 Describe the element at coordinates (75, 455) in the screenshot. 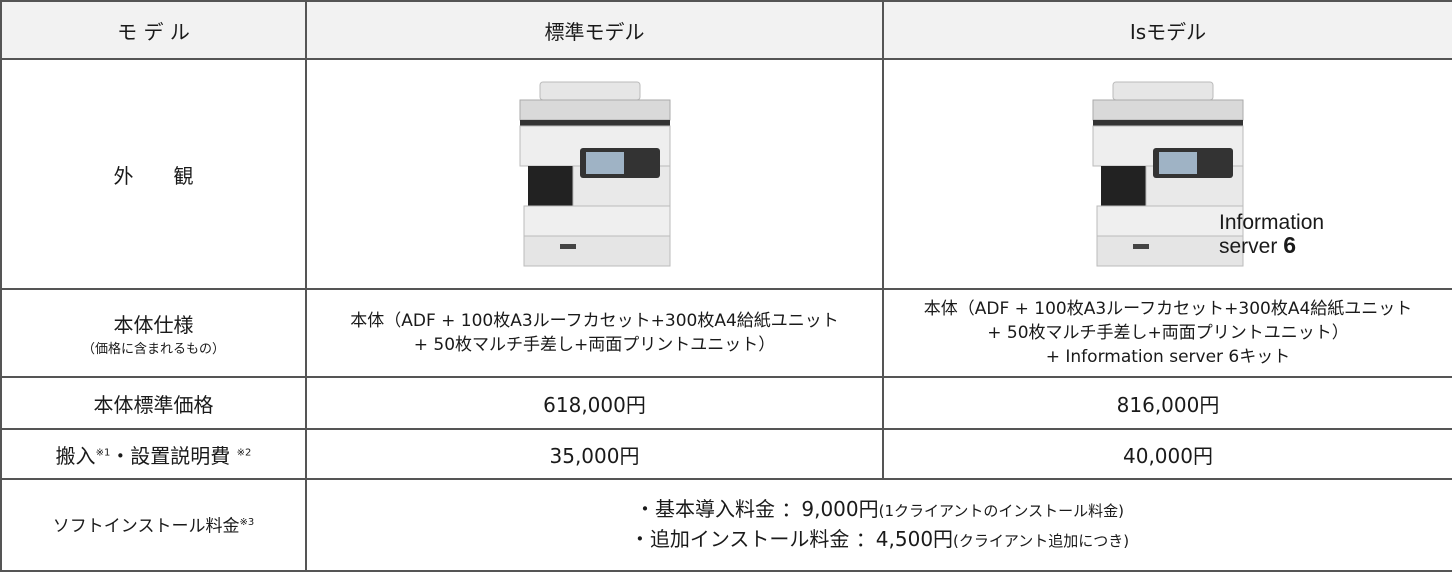

I see `label-text: 搬入` at that location.